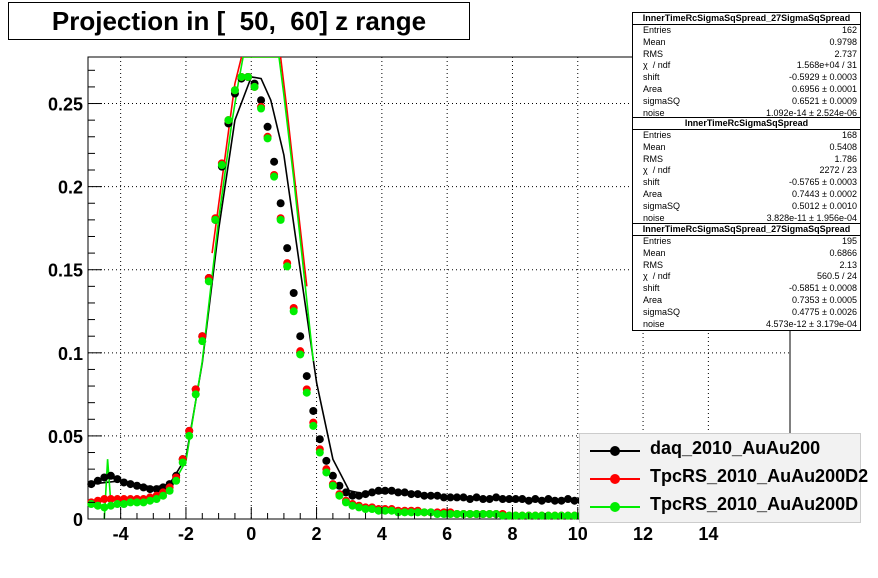 The width and height of the screenshot is (878, 578). Describe the element at coordinates (746, 19) in the screenshot. I see `stats-title: InnerTimeRcSigmaSqSpread_27SigmaSqSpread` at that location.